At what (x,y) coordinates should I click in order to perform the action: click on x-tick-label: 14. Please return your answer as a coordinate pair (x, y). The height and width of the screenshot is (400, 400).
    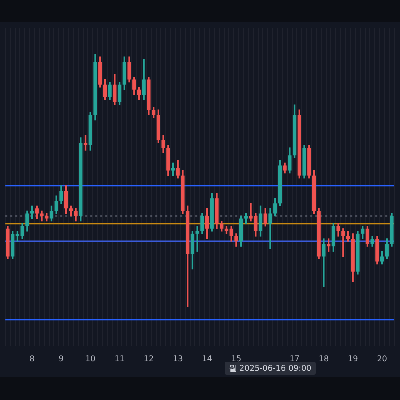
    Looking at the image, I should click on (207, 359).